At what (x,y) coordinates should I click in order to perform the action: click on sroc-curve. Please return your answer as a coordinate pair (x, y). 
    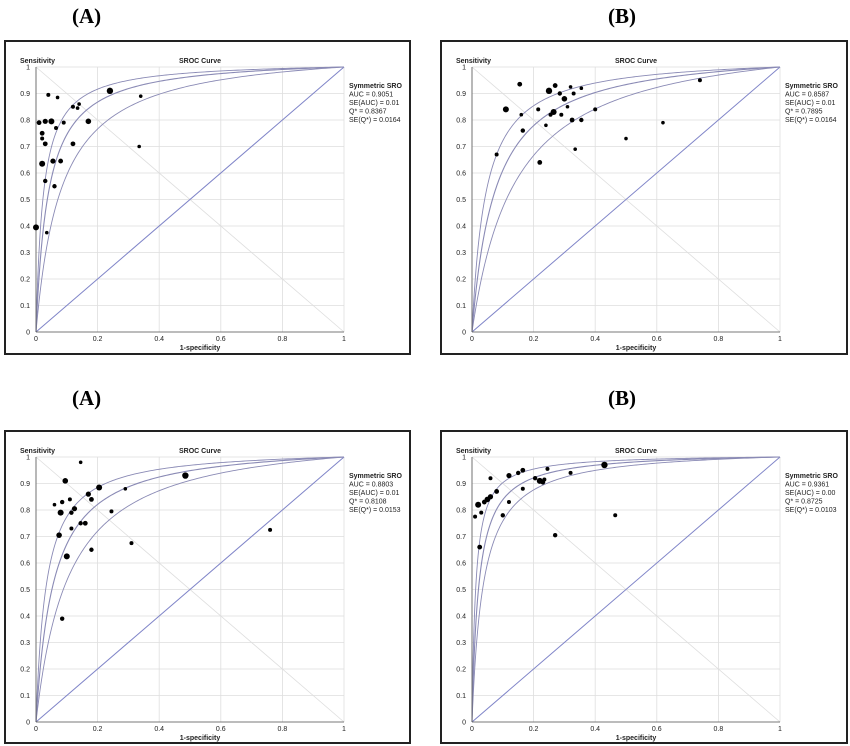
    Looking at the image, I should click on (626, 589).